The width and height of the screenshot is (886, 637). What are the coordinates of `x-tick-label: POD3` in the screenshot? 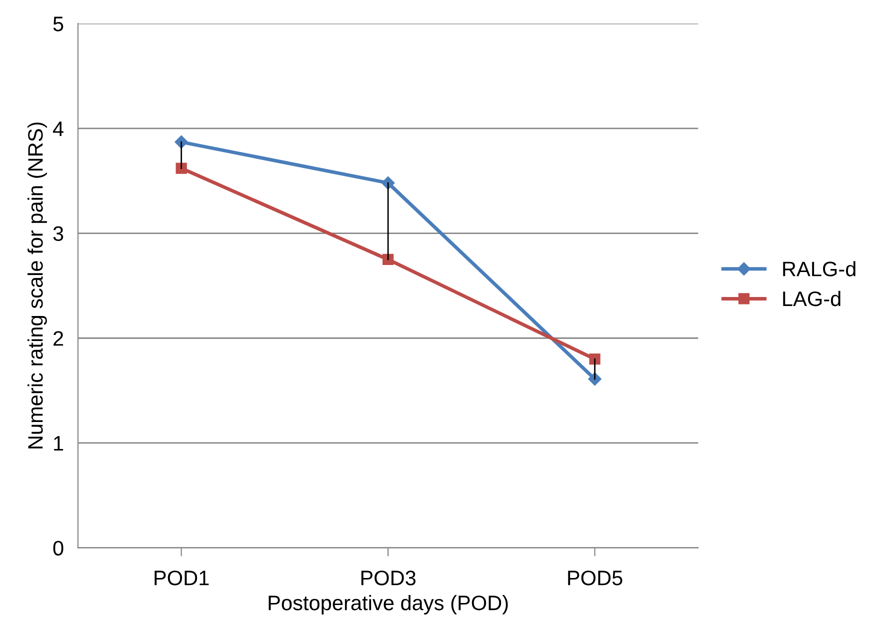 It's located at (388, 578).